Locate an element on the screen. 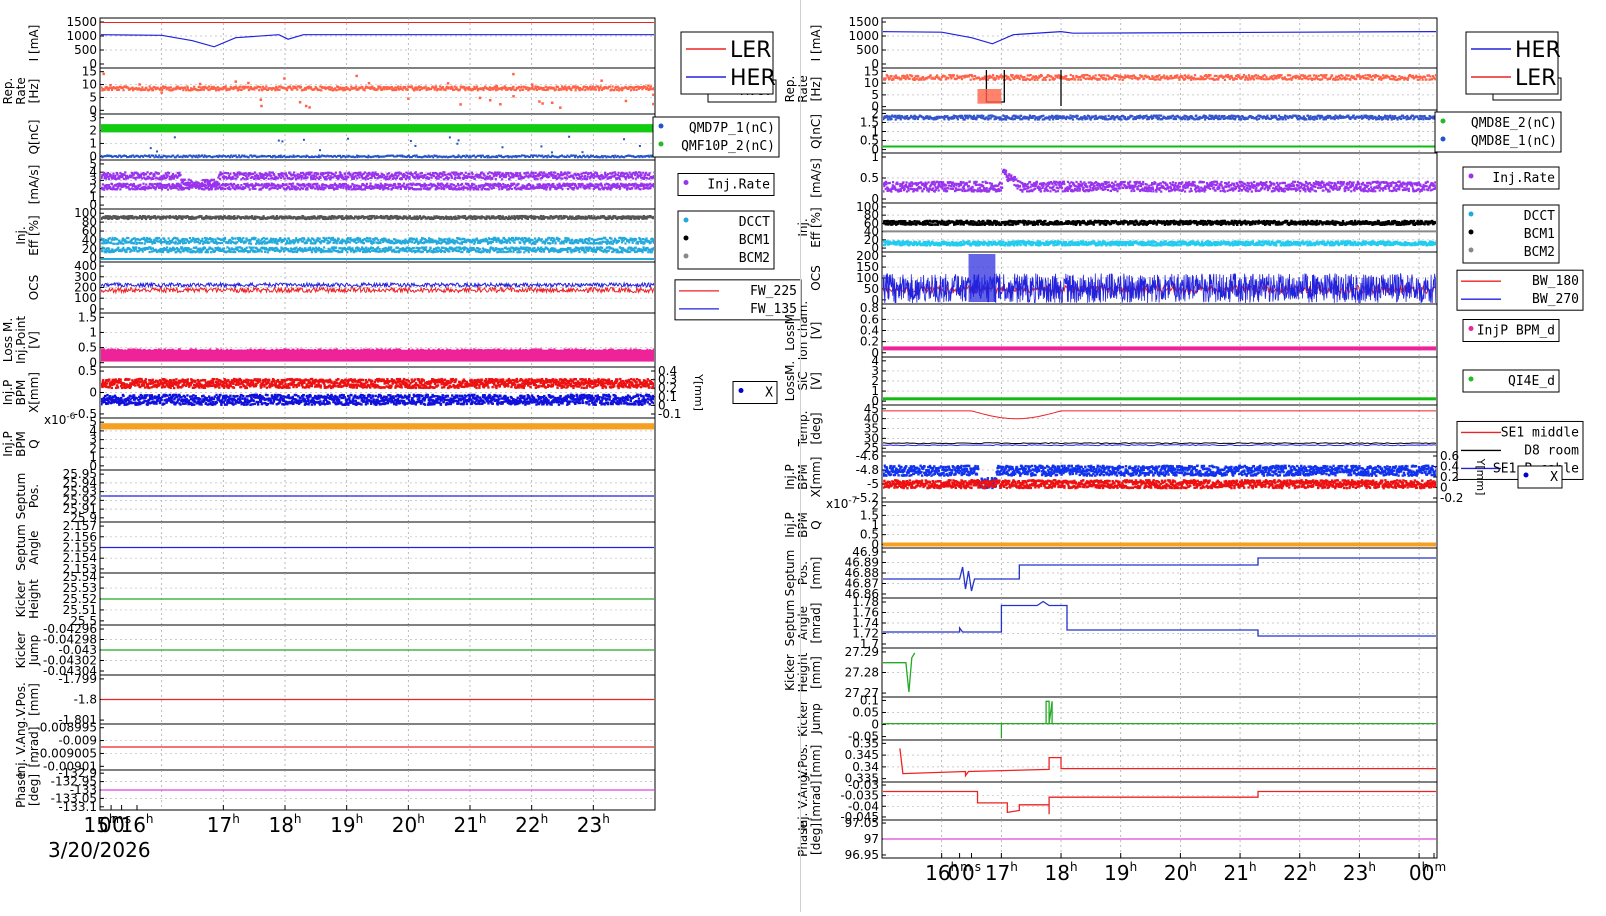 Image resolution: width=1606 pixels, height=916 pixels. y-axis-label: Inj. is located at coordinates (21, 235).